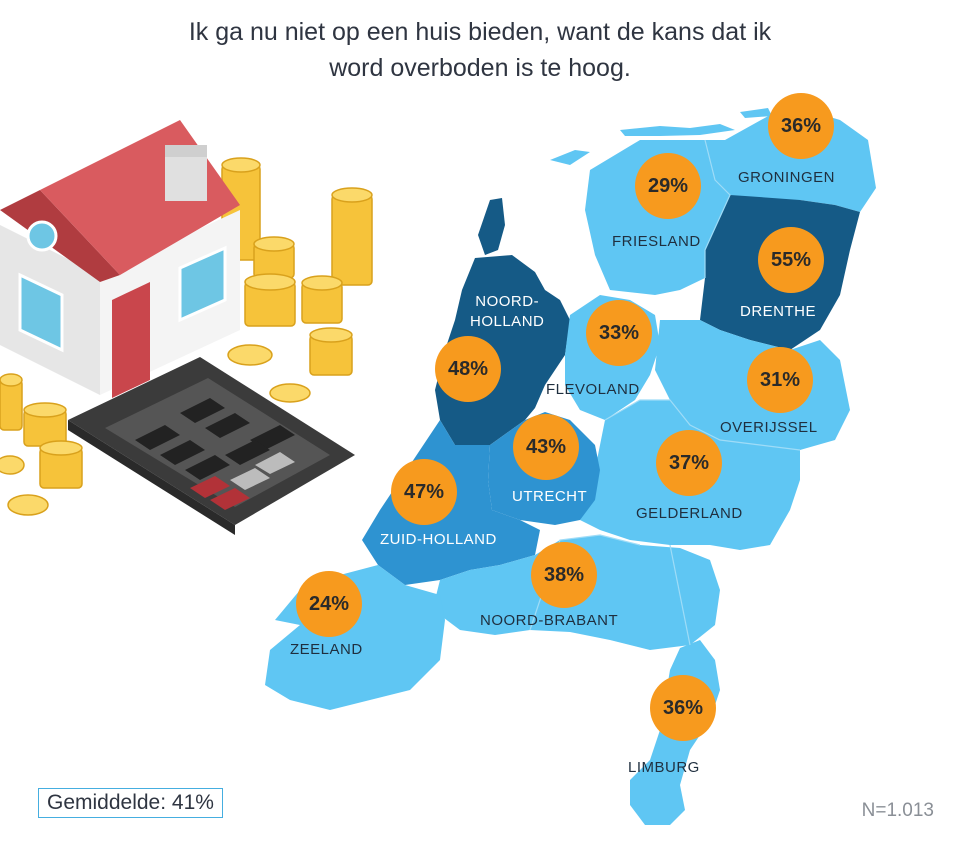 Image resolution: width=960 pixels, height=858 pixels. I want to click on label-noord-brabant: NOORD-BRABANT, so click(549, 620).